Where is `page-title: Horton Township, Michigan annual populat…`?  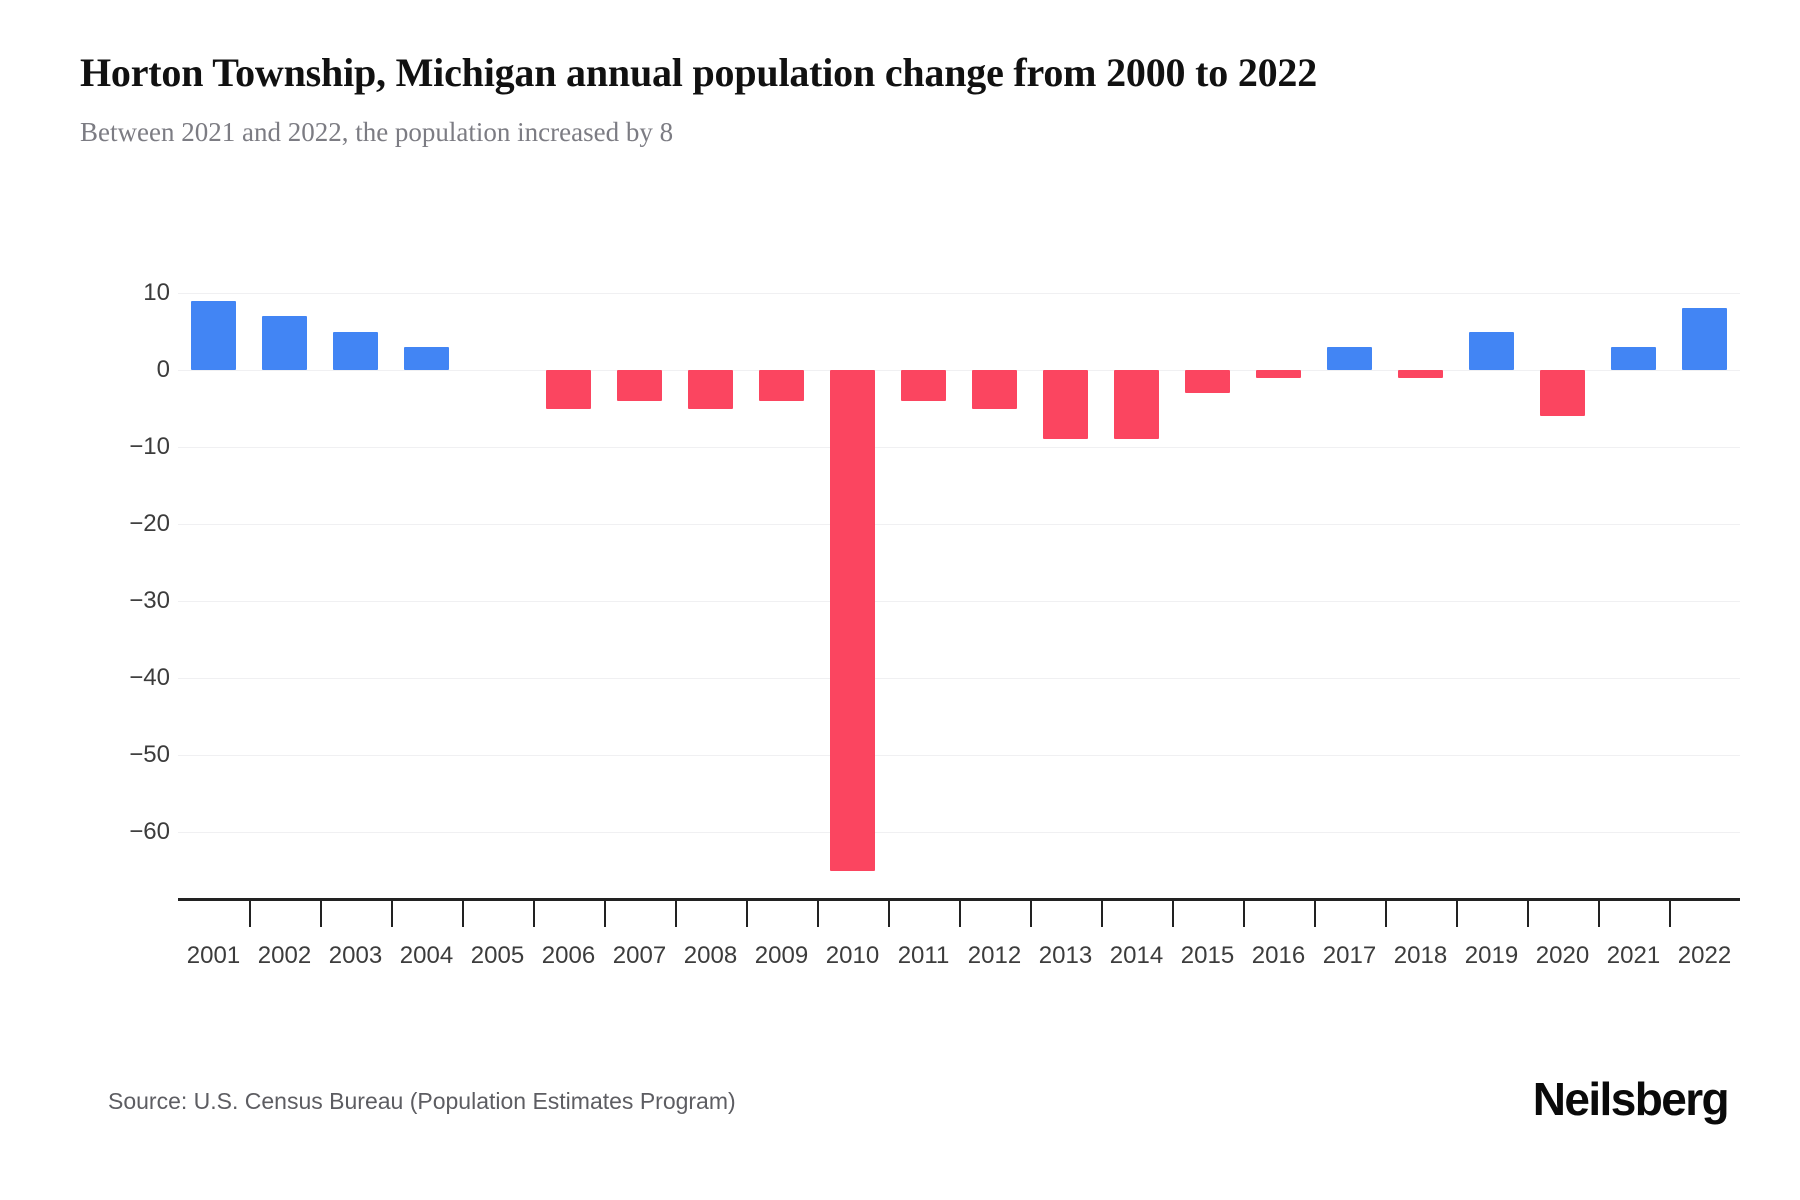
page-title: Horton Township, Michigan annual populat… is located at coordinates (699, 72).